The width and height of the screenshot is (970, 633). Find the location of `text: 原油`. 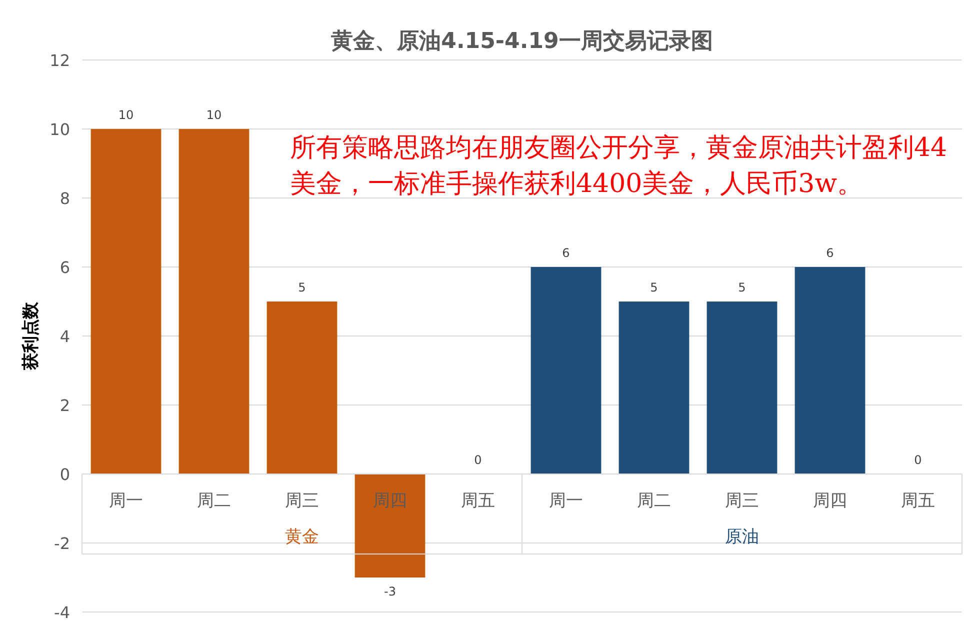

text: 原油 is located at coordinates (742, 537).